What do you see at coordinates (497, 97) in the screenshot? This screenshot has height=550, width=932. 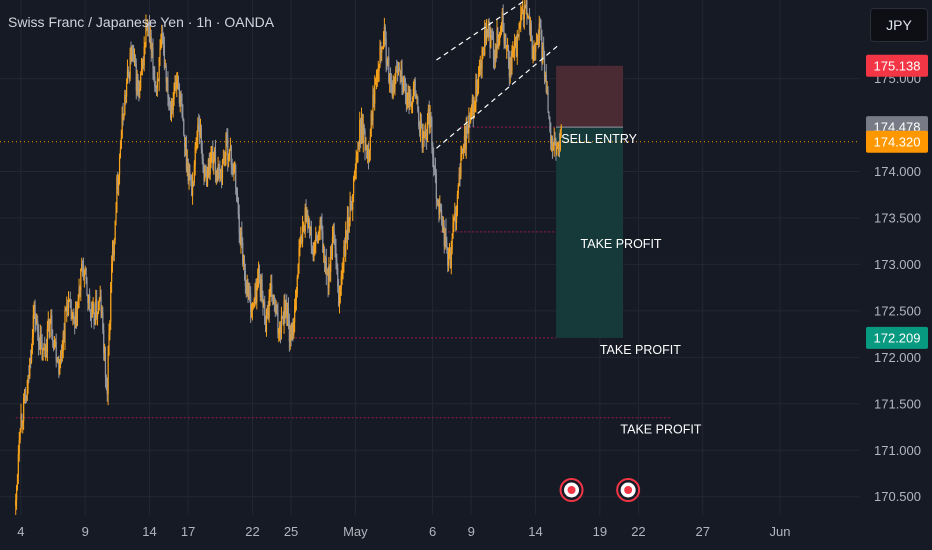 I see `trendline` at bounding box center [497, 97].